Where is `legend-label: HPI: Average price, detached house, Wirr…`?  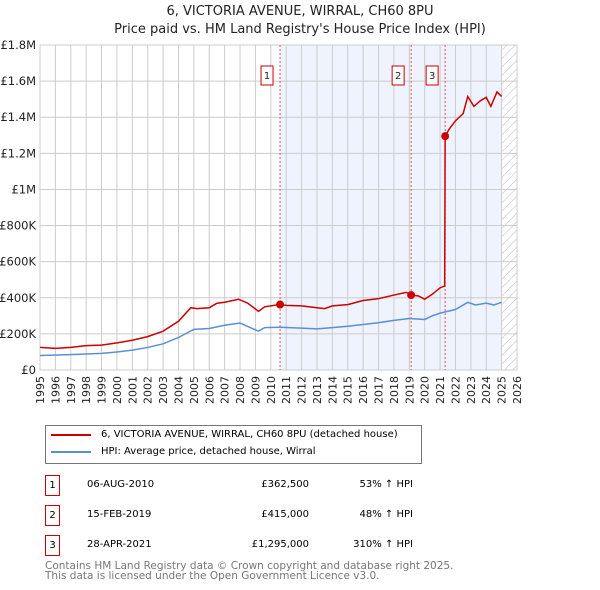 legend-label: HPI: Average price, detached house, Wirr… is located at coordinates (208, 451).